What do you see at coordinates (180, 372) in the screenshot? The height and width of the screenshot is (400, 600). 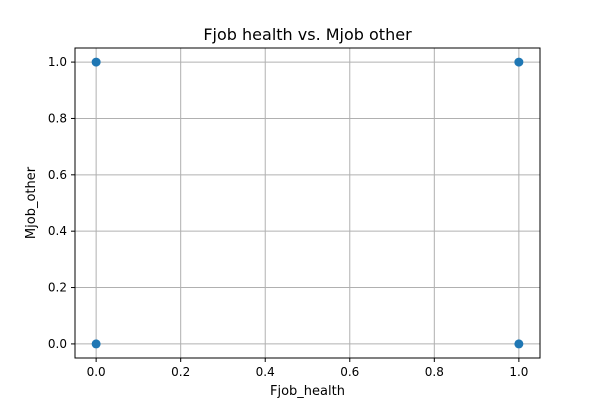 I see `x-tick-label: 0.2` at bounding box center [180, 372].